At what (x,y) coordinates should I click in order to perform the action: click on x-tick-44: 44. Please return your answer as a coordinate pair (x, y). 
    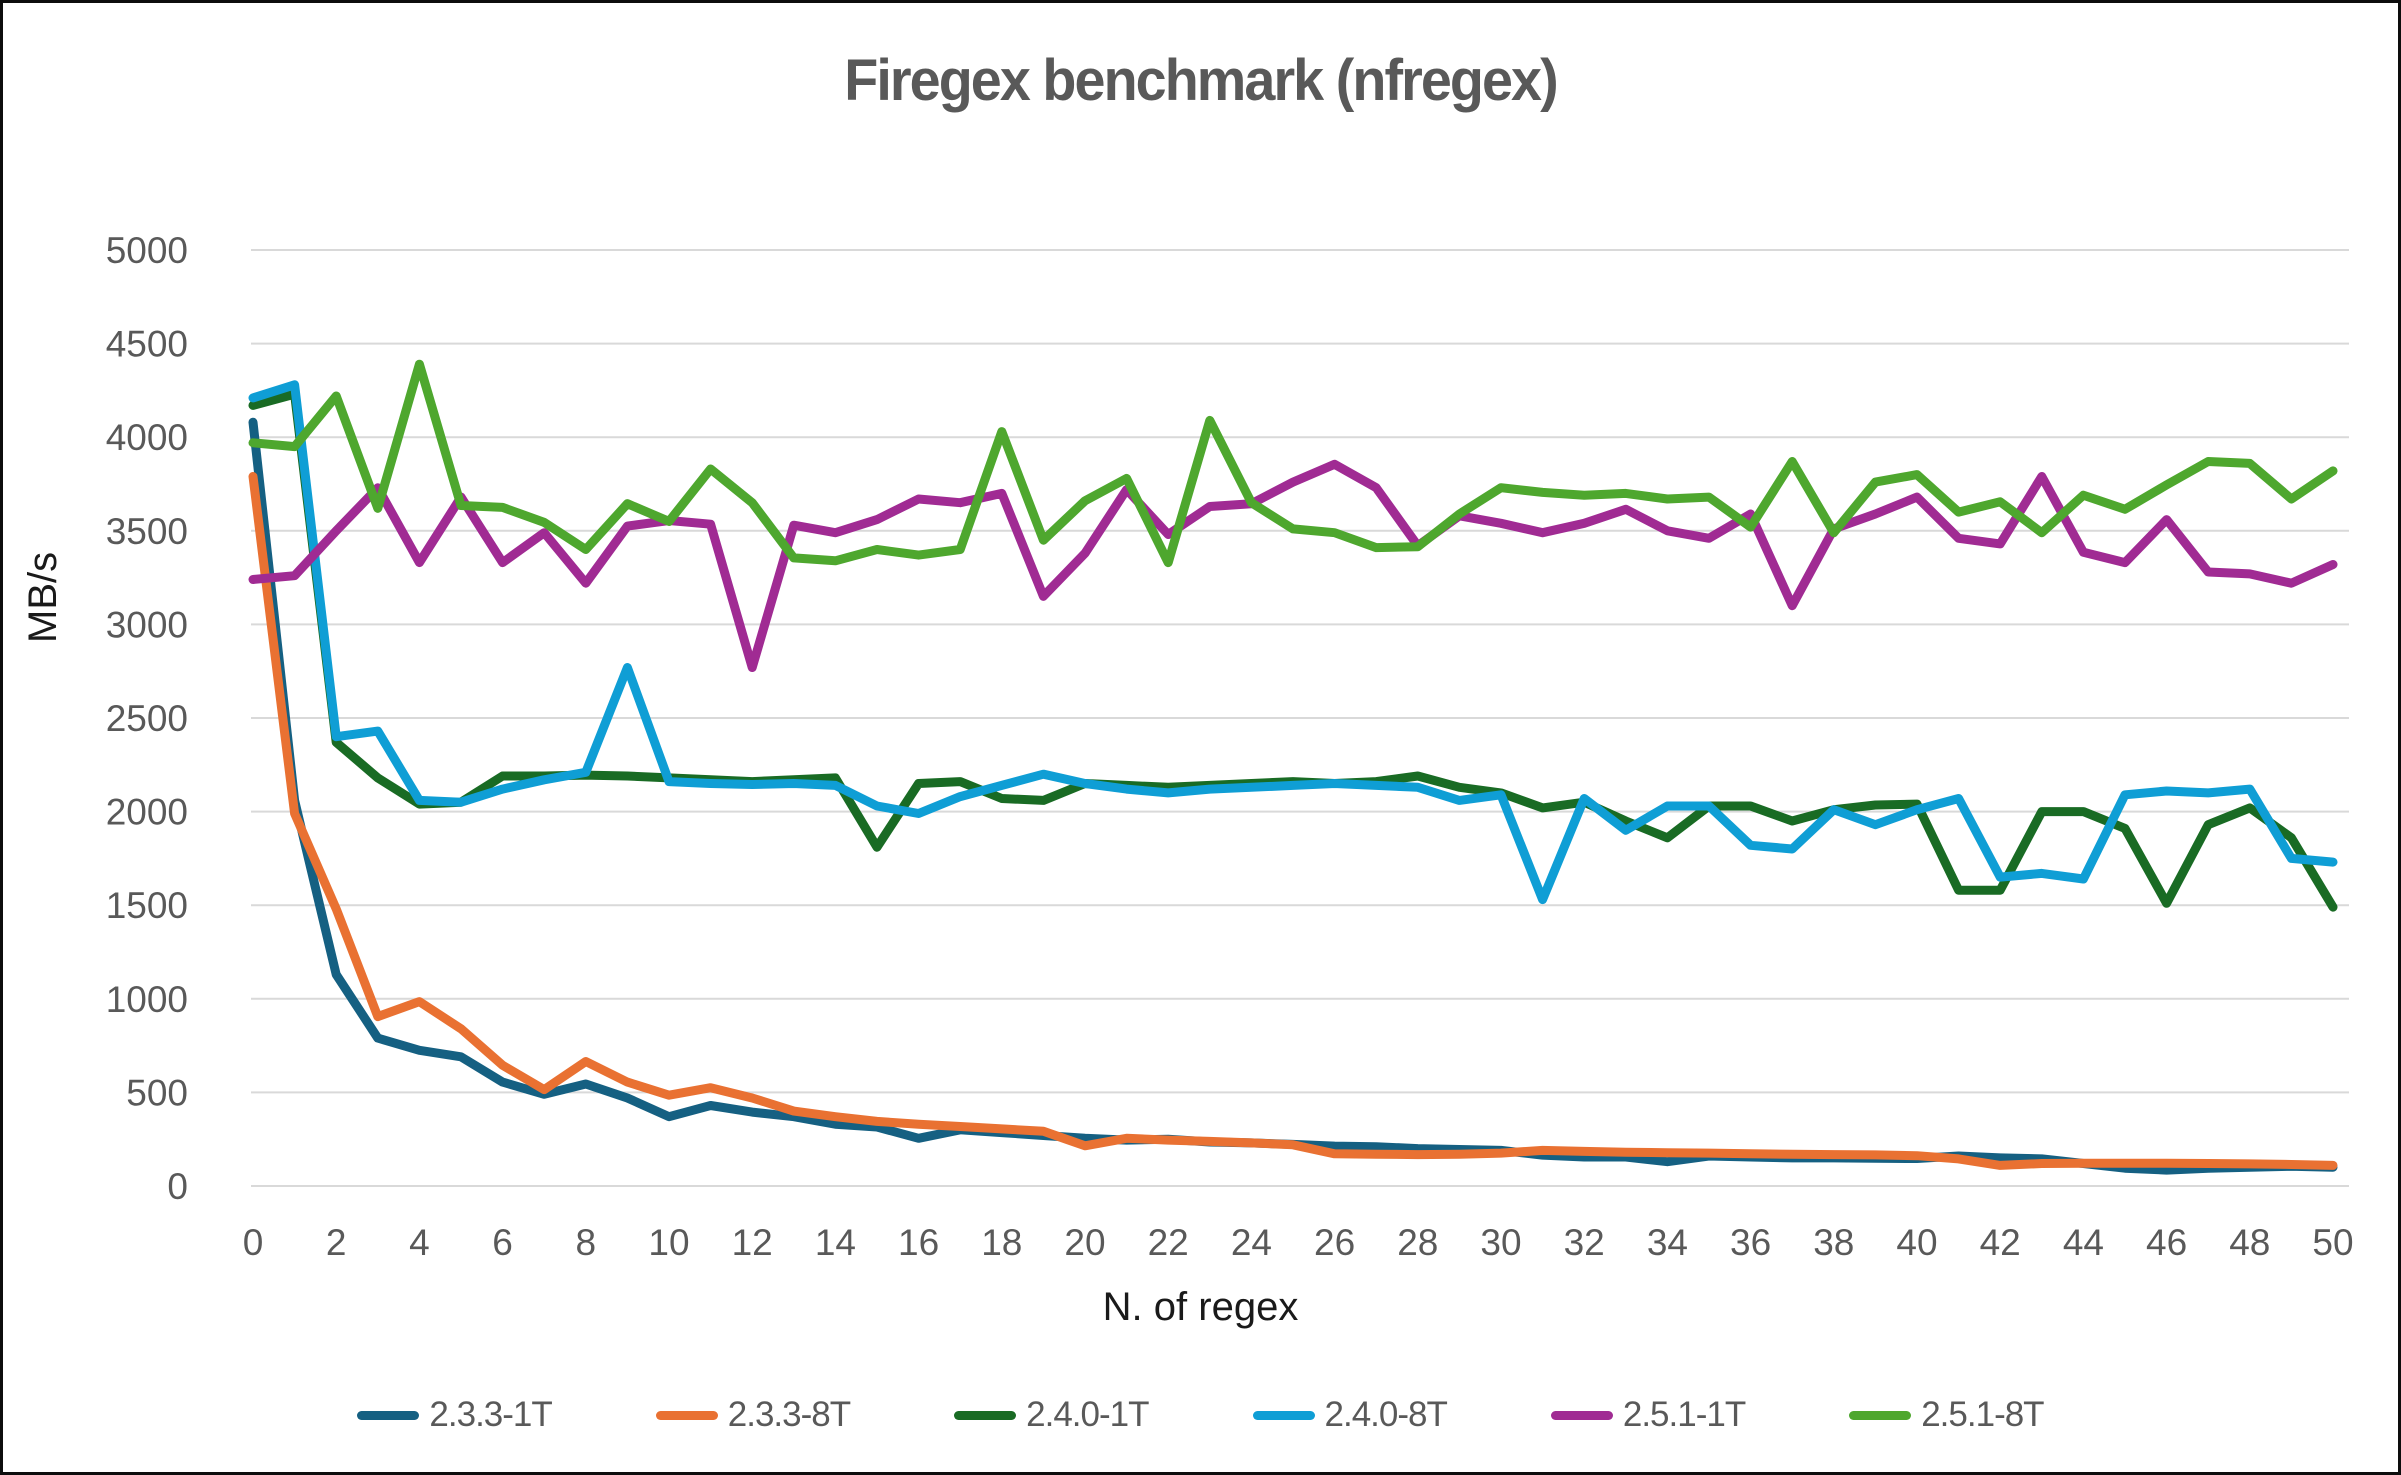
    Looking at the image, I should click on (2083, 1242).